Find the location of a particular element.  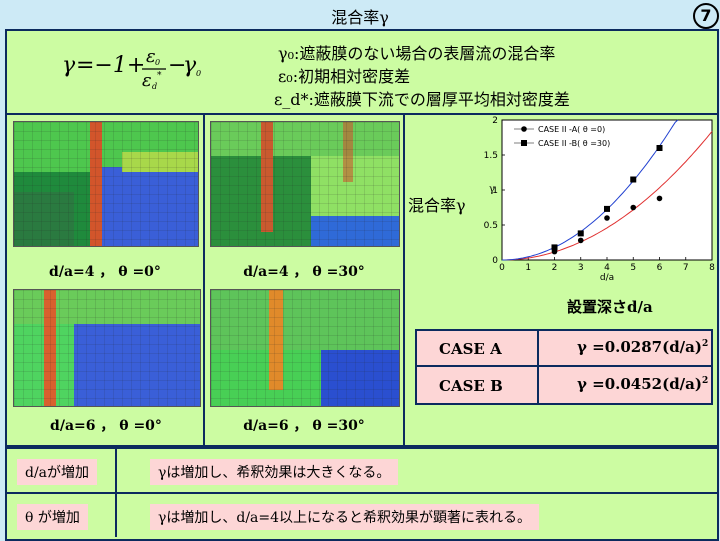

experiment-photo-da4-theta0 is located at coordinates (106, 184).